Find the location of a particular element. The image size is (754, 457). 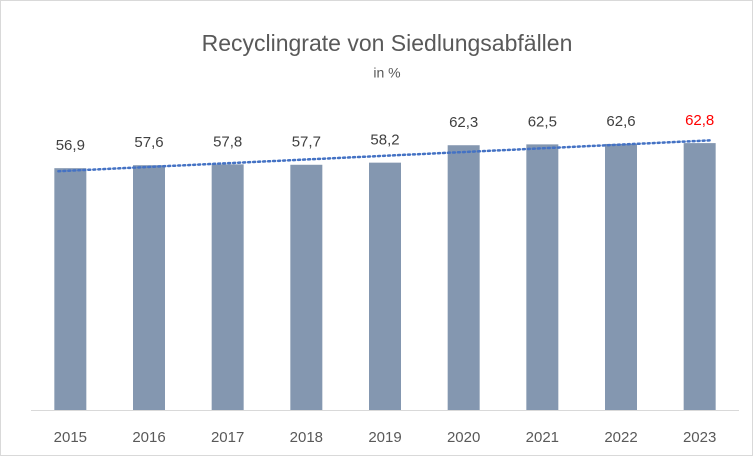

x-tick-label: 2017 is located at coordinates (227, 437).